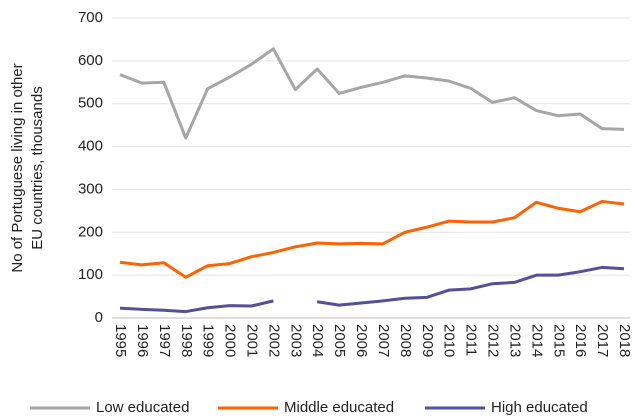 The height and width of the screenshot is (418, 635). What do you see at coordinates (427, 340) in the screenshot?
I see `x-tick-label: 2009` at bounding box center [427, 340].